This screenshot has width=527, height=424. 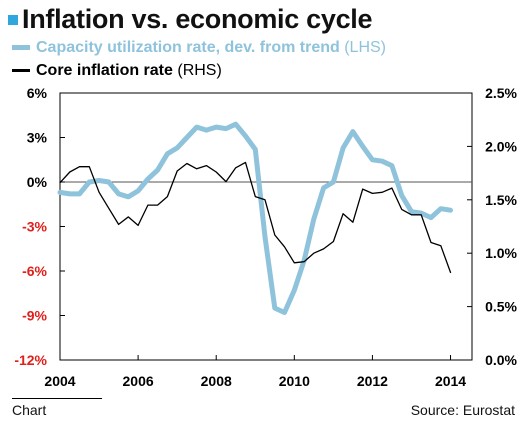 I want to click on right-axis-tick-label: 0.0%, so click(x=501, y=360).